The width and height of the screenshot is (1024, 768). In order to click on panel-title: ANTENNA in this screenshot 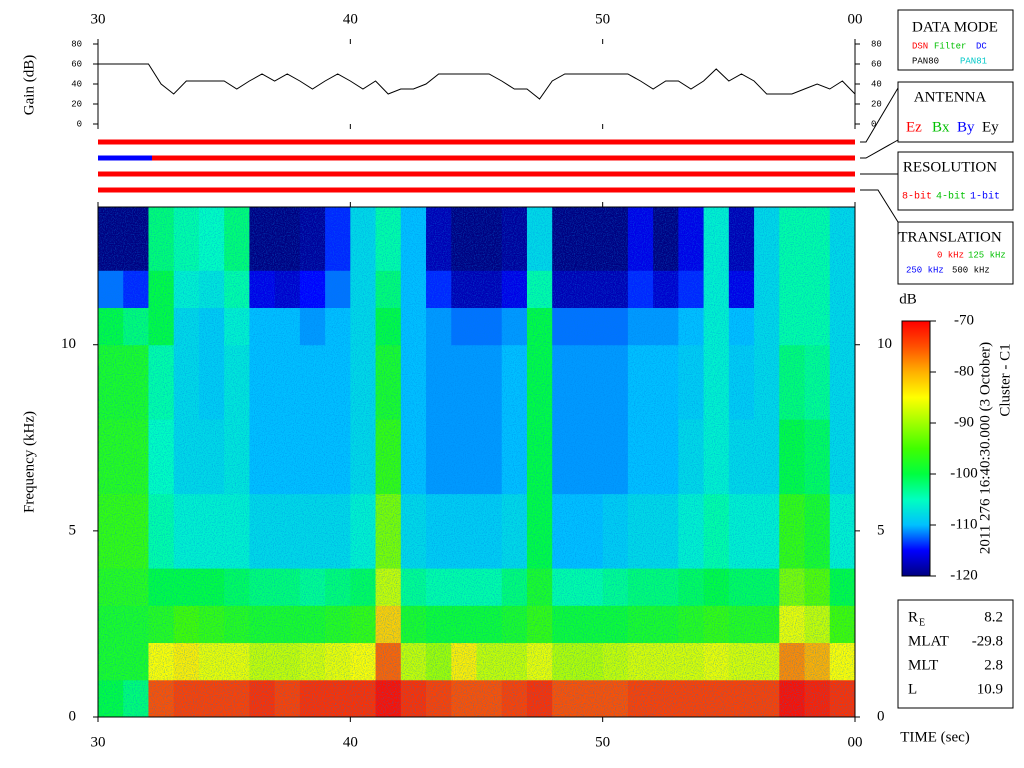, I will do `click(950, 97)`.